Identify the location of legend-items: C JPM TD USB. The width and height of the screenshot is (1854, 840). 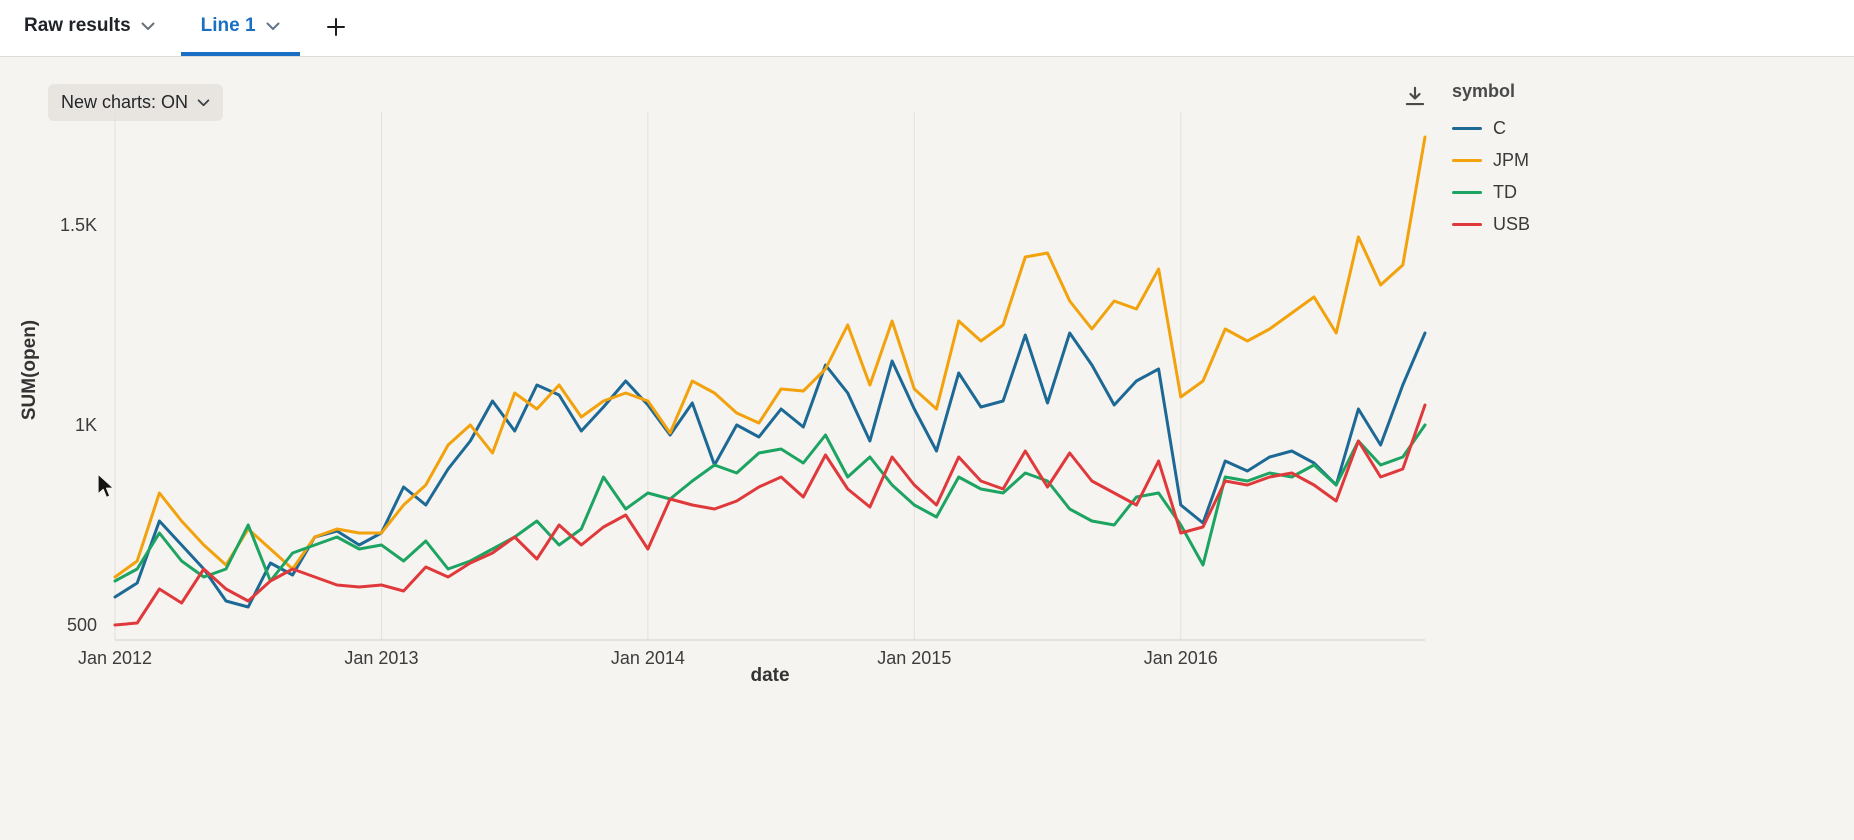
(1491, 176).